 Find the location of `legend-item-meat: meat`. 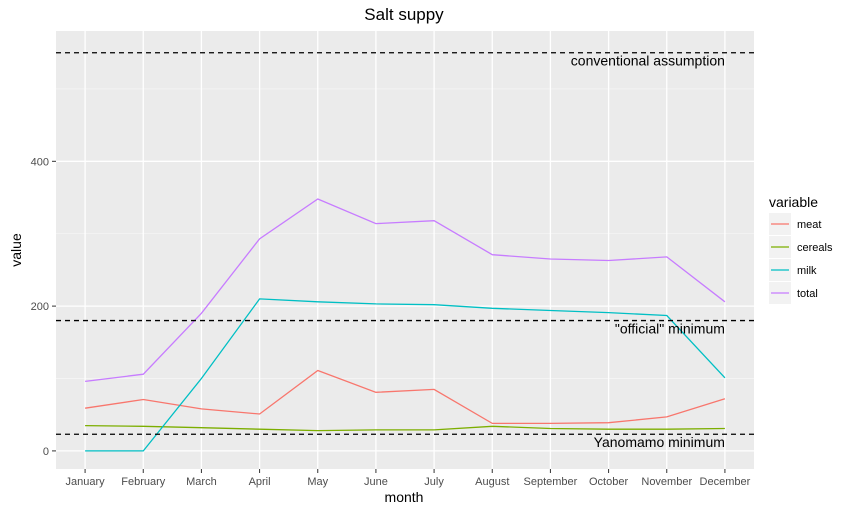

legend-item-meat: meat is located at coordinates (795, 224).